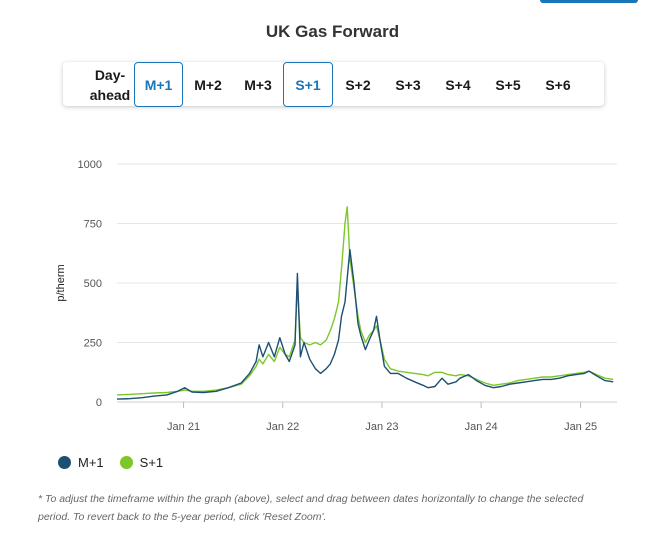 Image resolution: width=645 pixels, height=551 pixels. I want to click on x-tick-label: Jan 24, so click(481, 427).